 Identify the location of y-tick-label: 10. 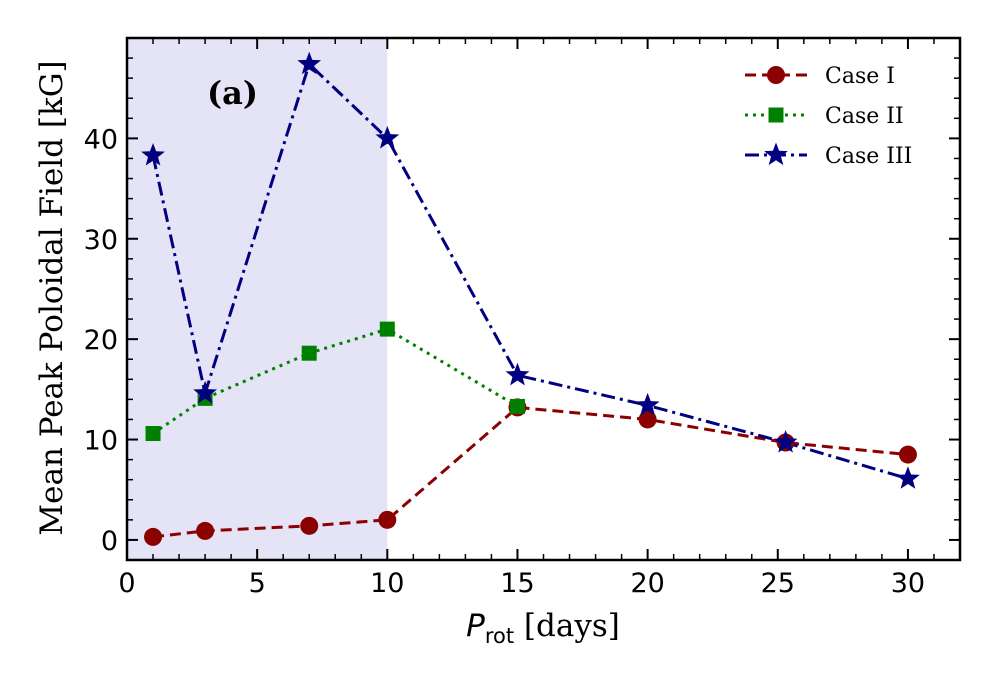
(101, 441).